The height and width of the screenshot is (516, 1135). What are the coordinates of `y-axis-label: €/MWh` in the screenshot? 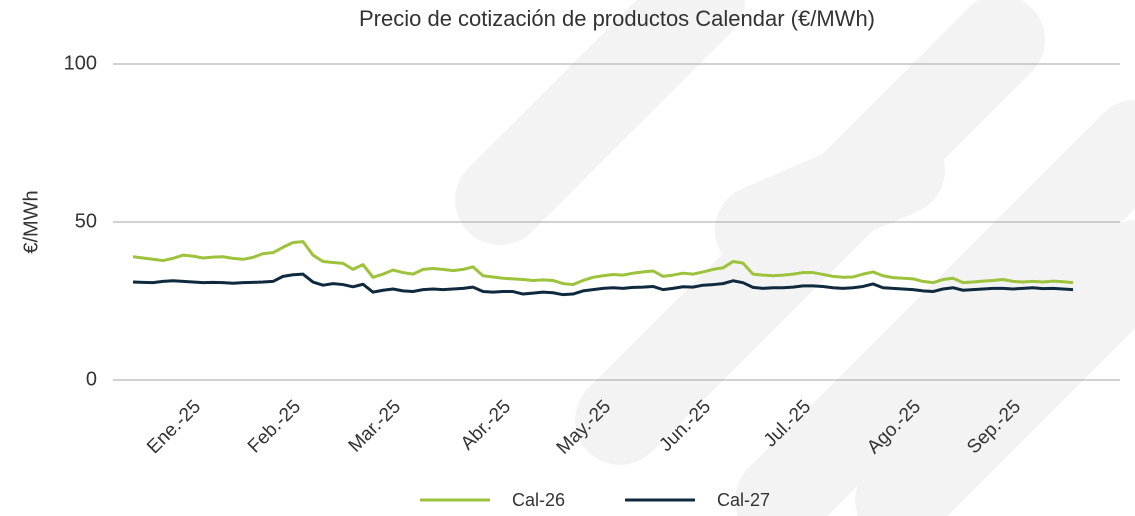 It's located at (31, 221).